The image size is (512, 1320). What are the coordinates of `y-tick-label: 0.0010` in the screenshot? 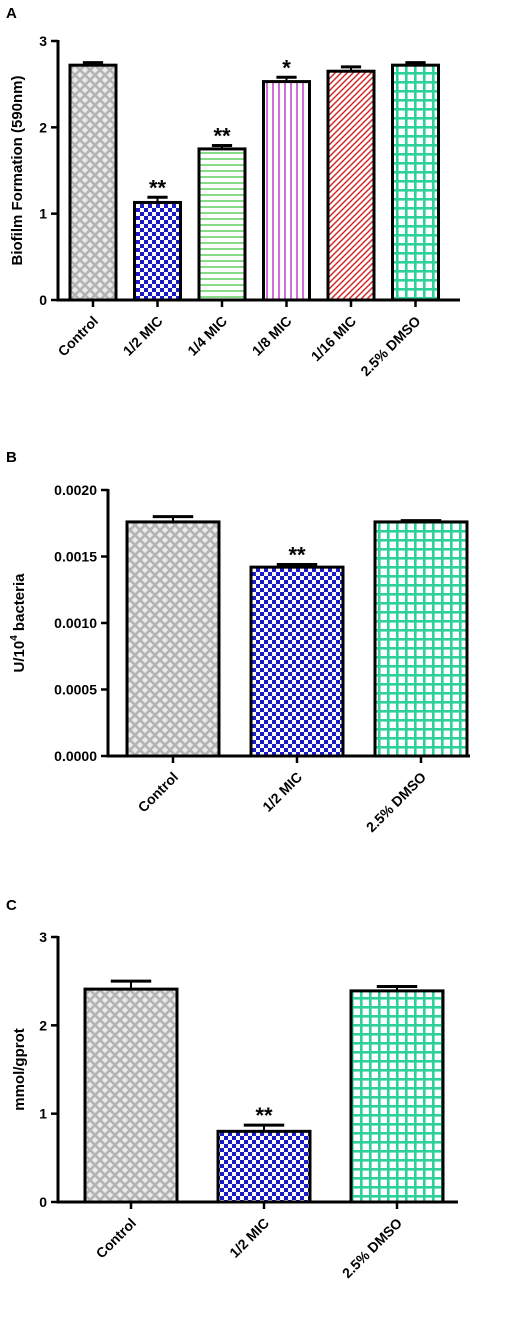 It's located at (75, 623).